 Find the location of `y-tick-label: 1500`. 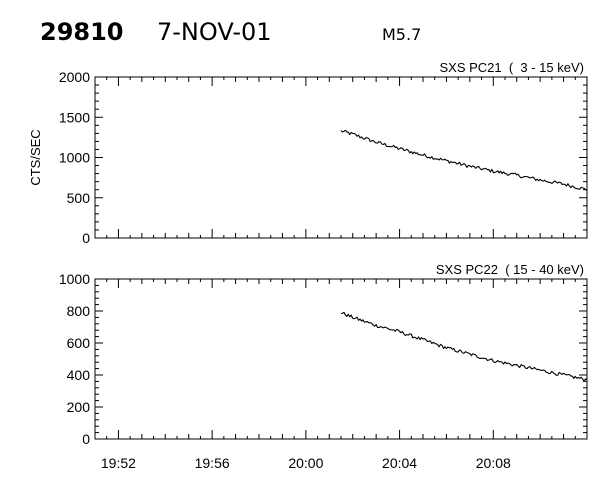

y-tick-label: 1500 is located at coordinates (74, 117).